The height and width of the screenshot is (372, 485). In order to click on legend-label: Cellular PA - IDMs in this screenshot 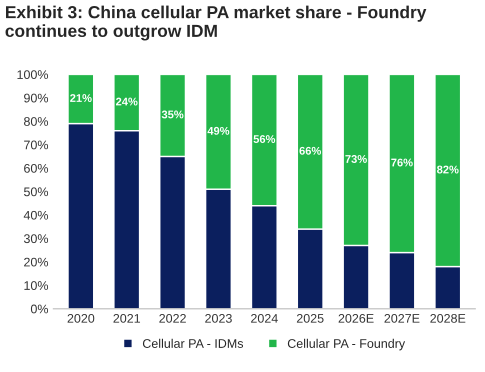, I will do `click(193, 343)`.